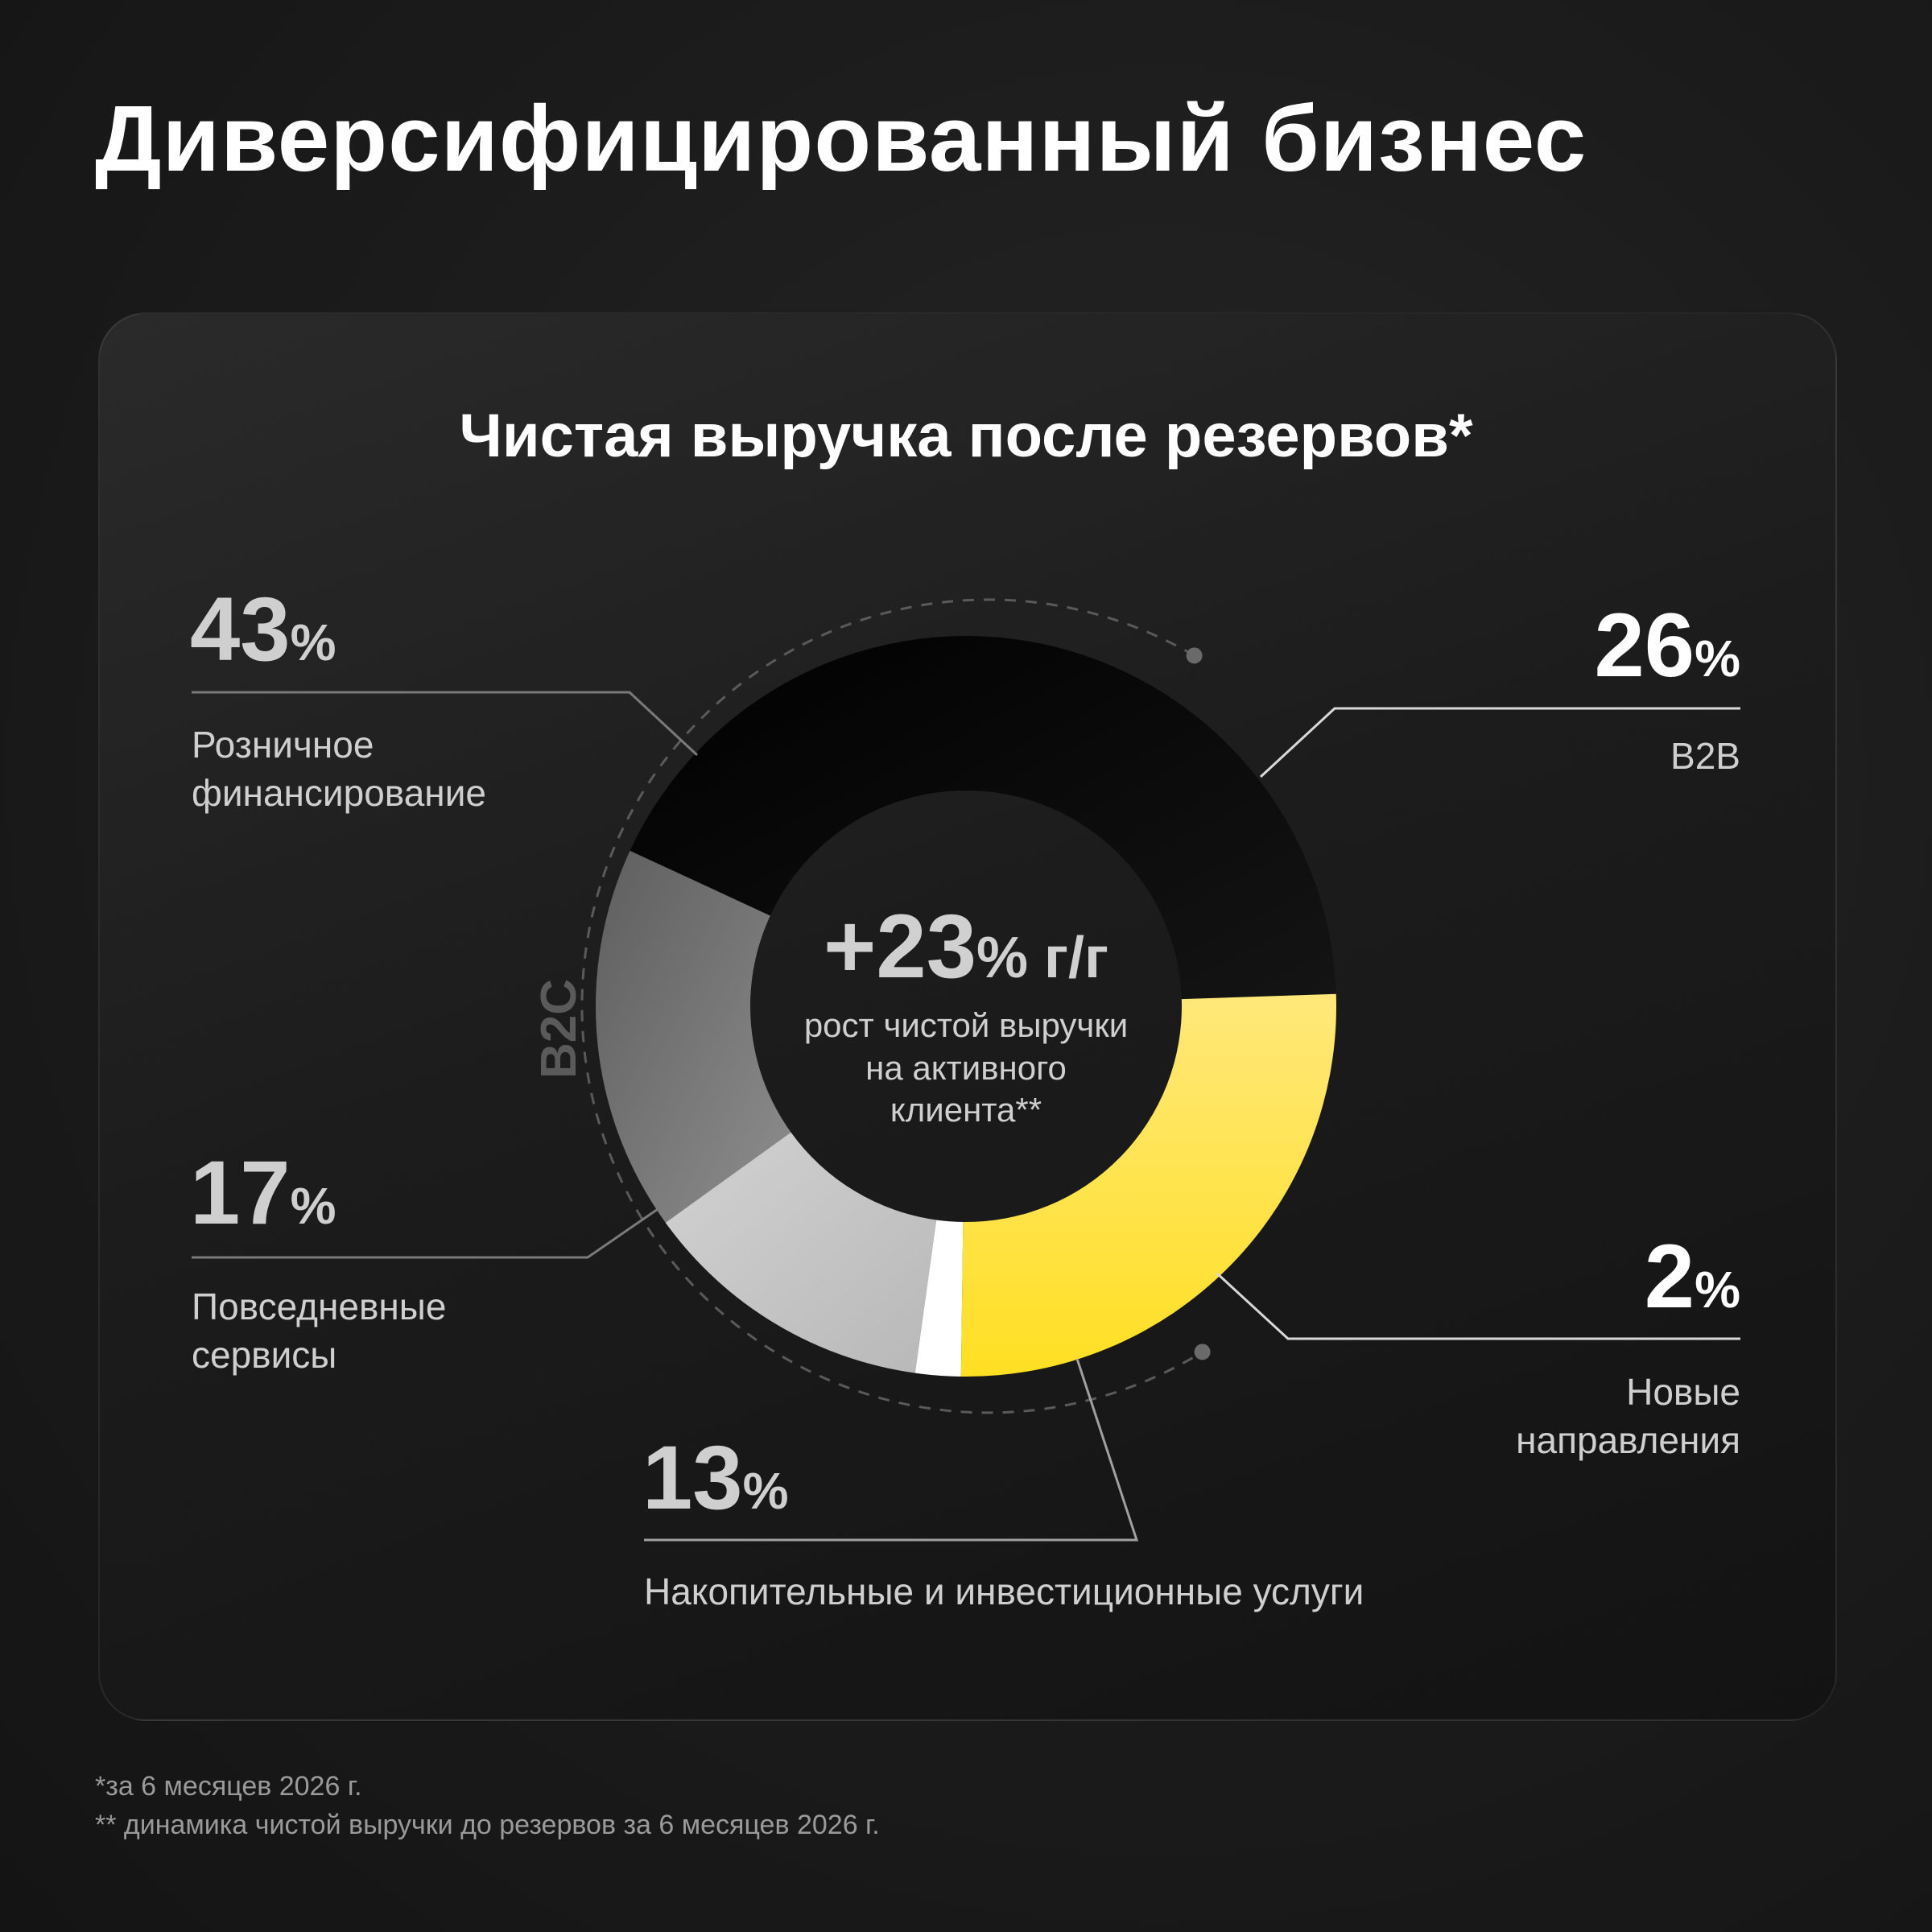 This screenshot has width=1932, height=1932. I want to click on slice-retail, so click(983, 818).